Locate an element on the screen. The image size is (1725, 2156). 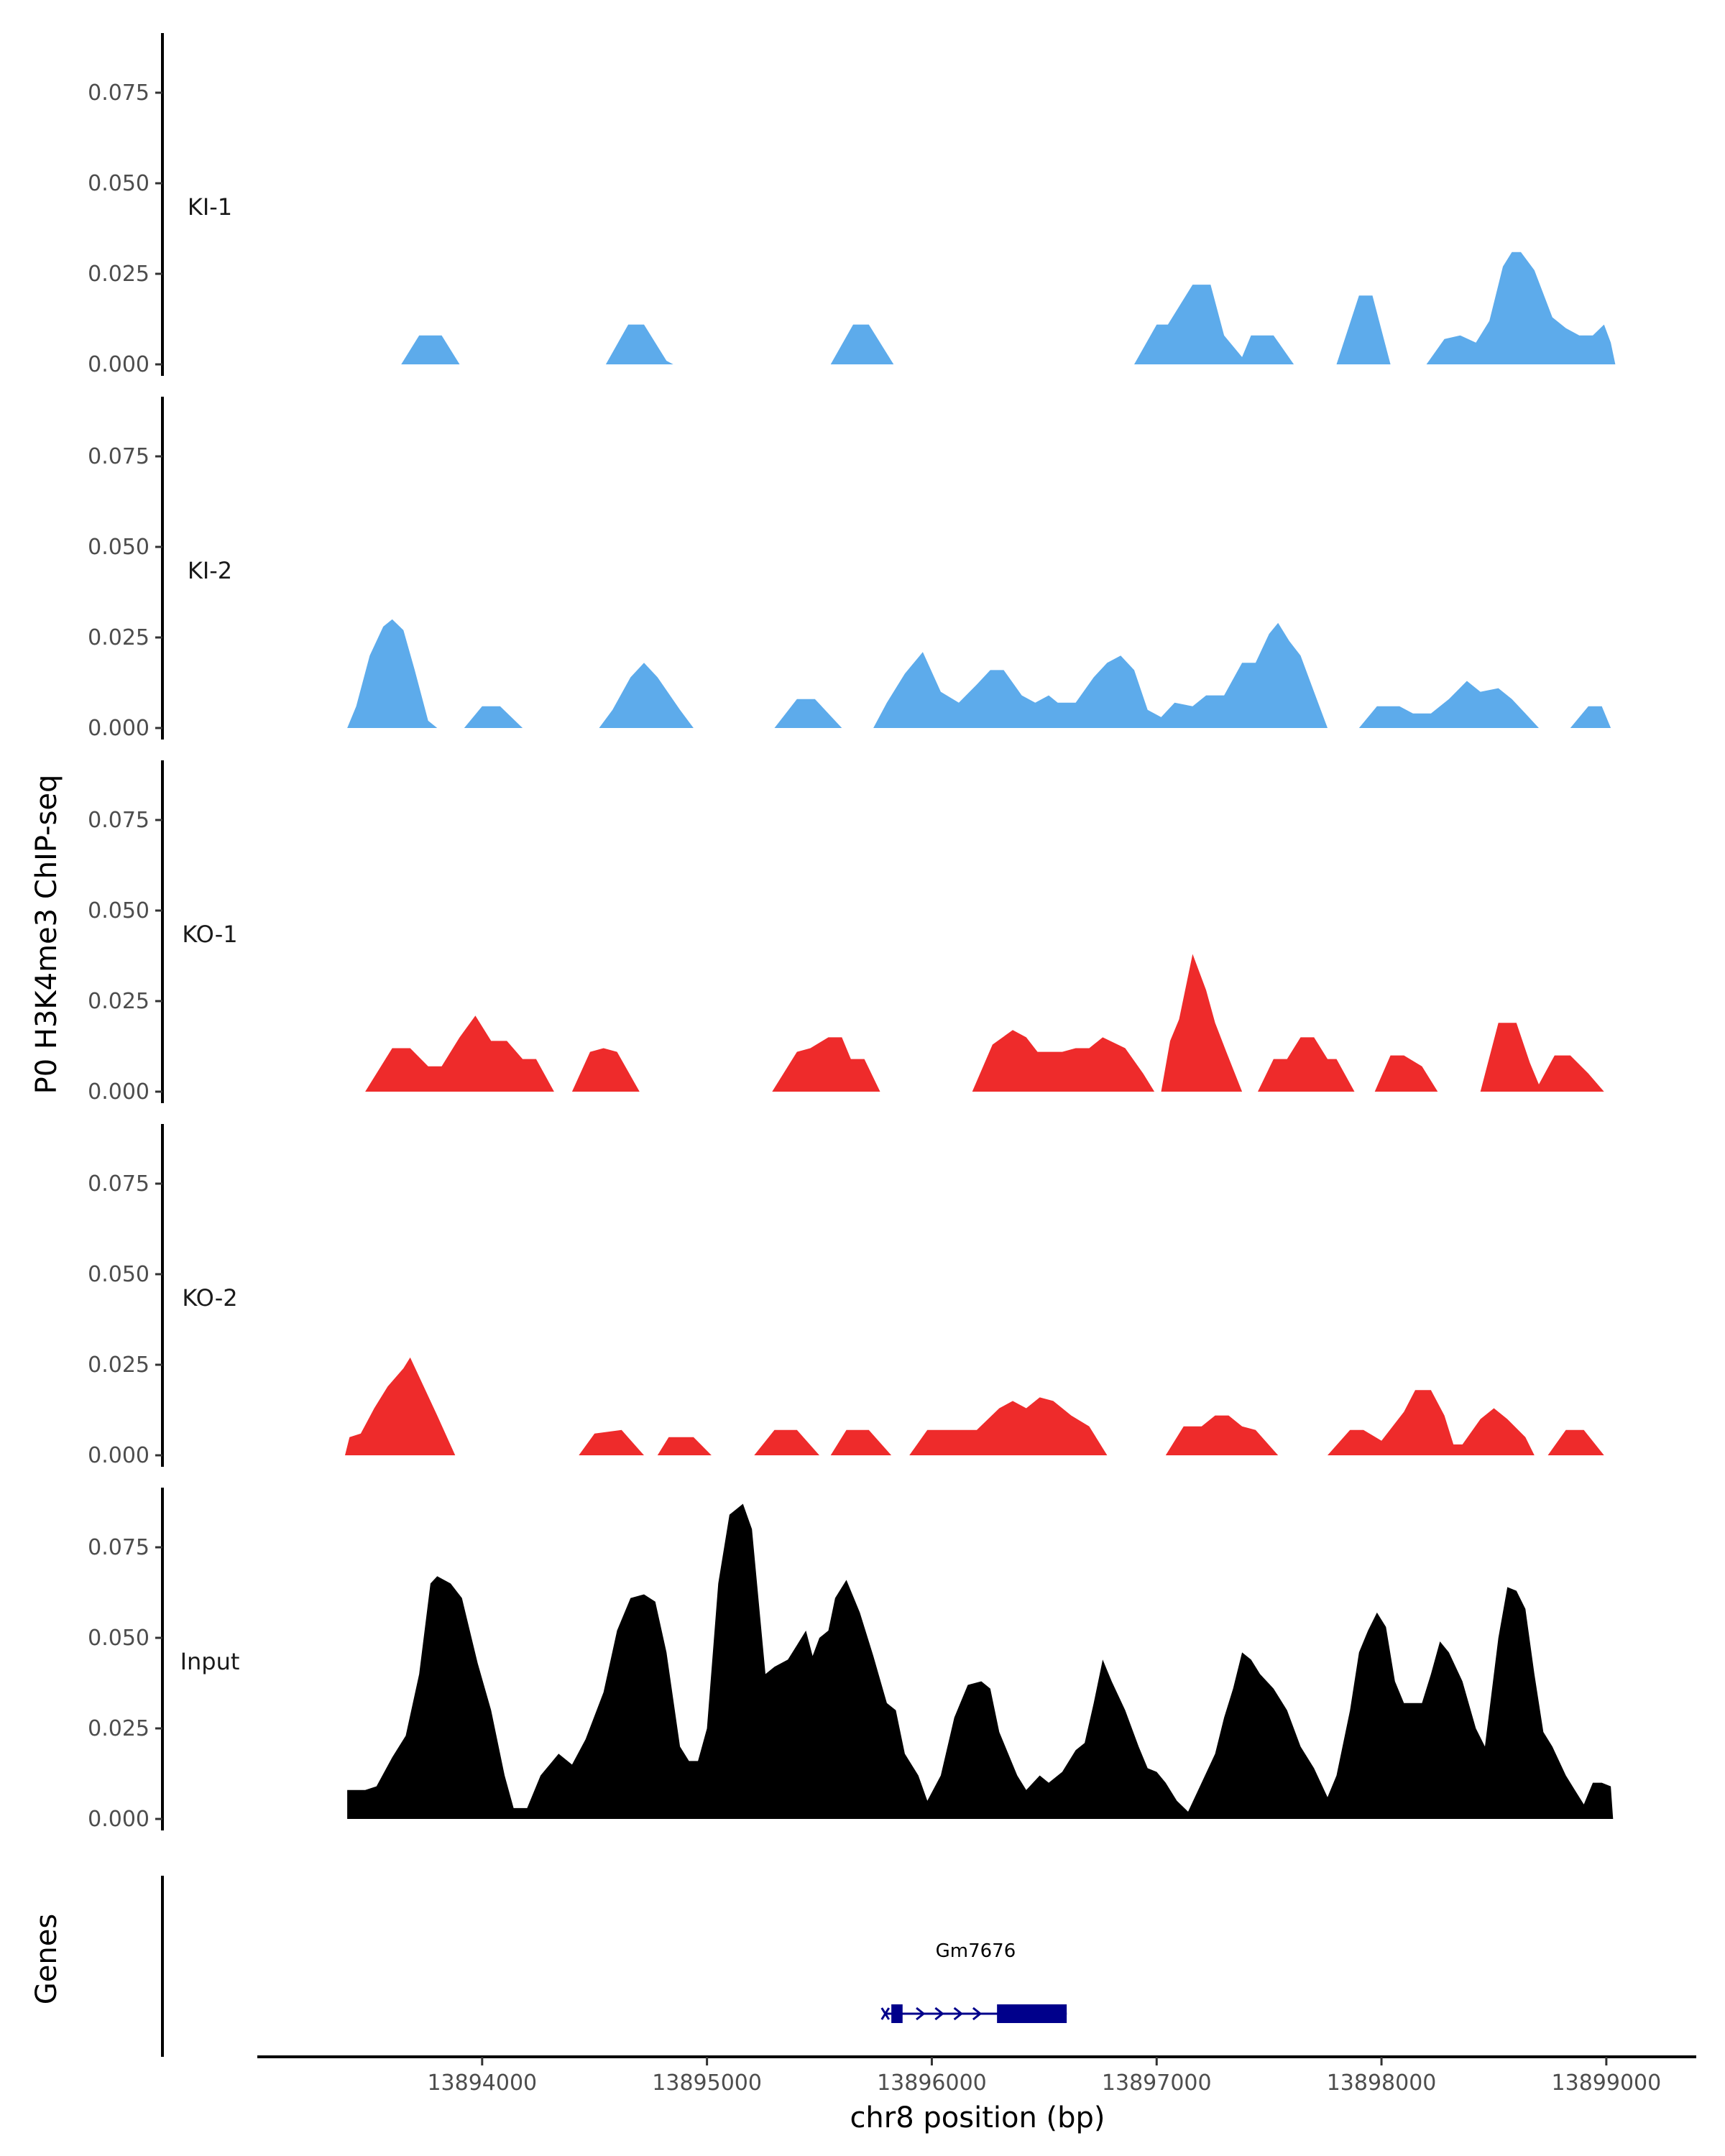
gene-gm7676: Gm7676 is located at coordinates (973, 1981).